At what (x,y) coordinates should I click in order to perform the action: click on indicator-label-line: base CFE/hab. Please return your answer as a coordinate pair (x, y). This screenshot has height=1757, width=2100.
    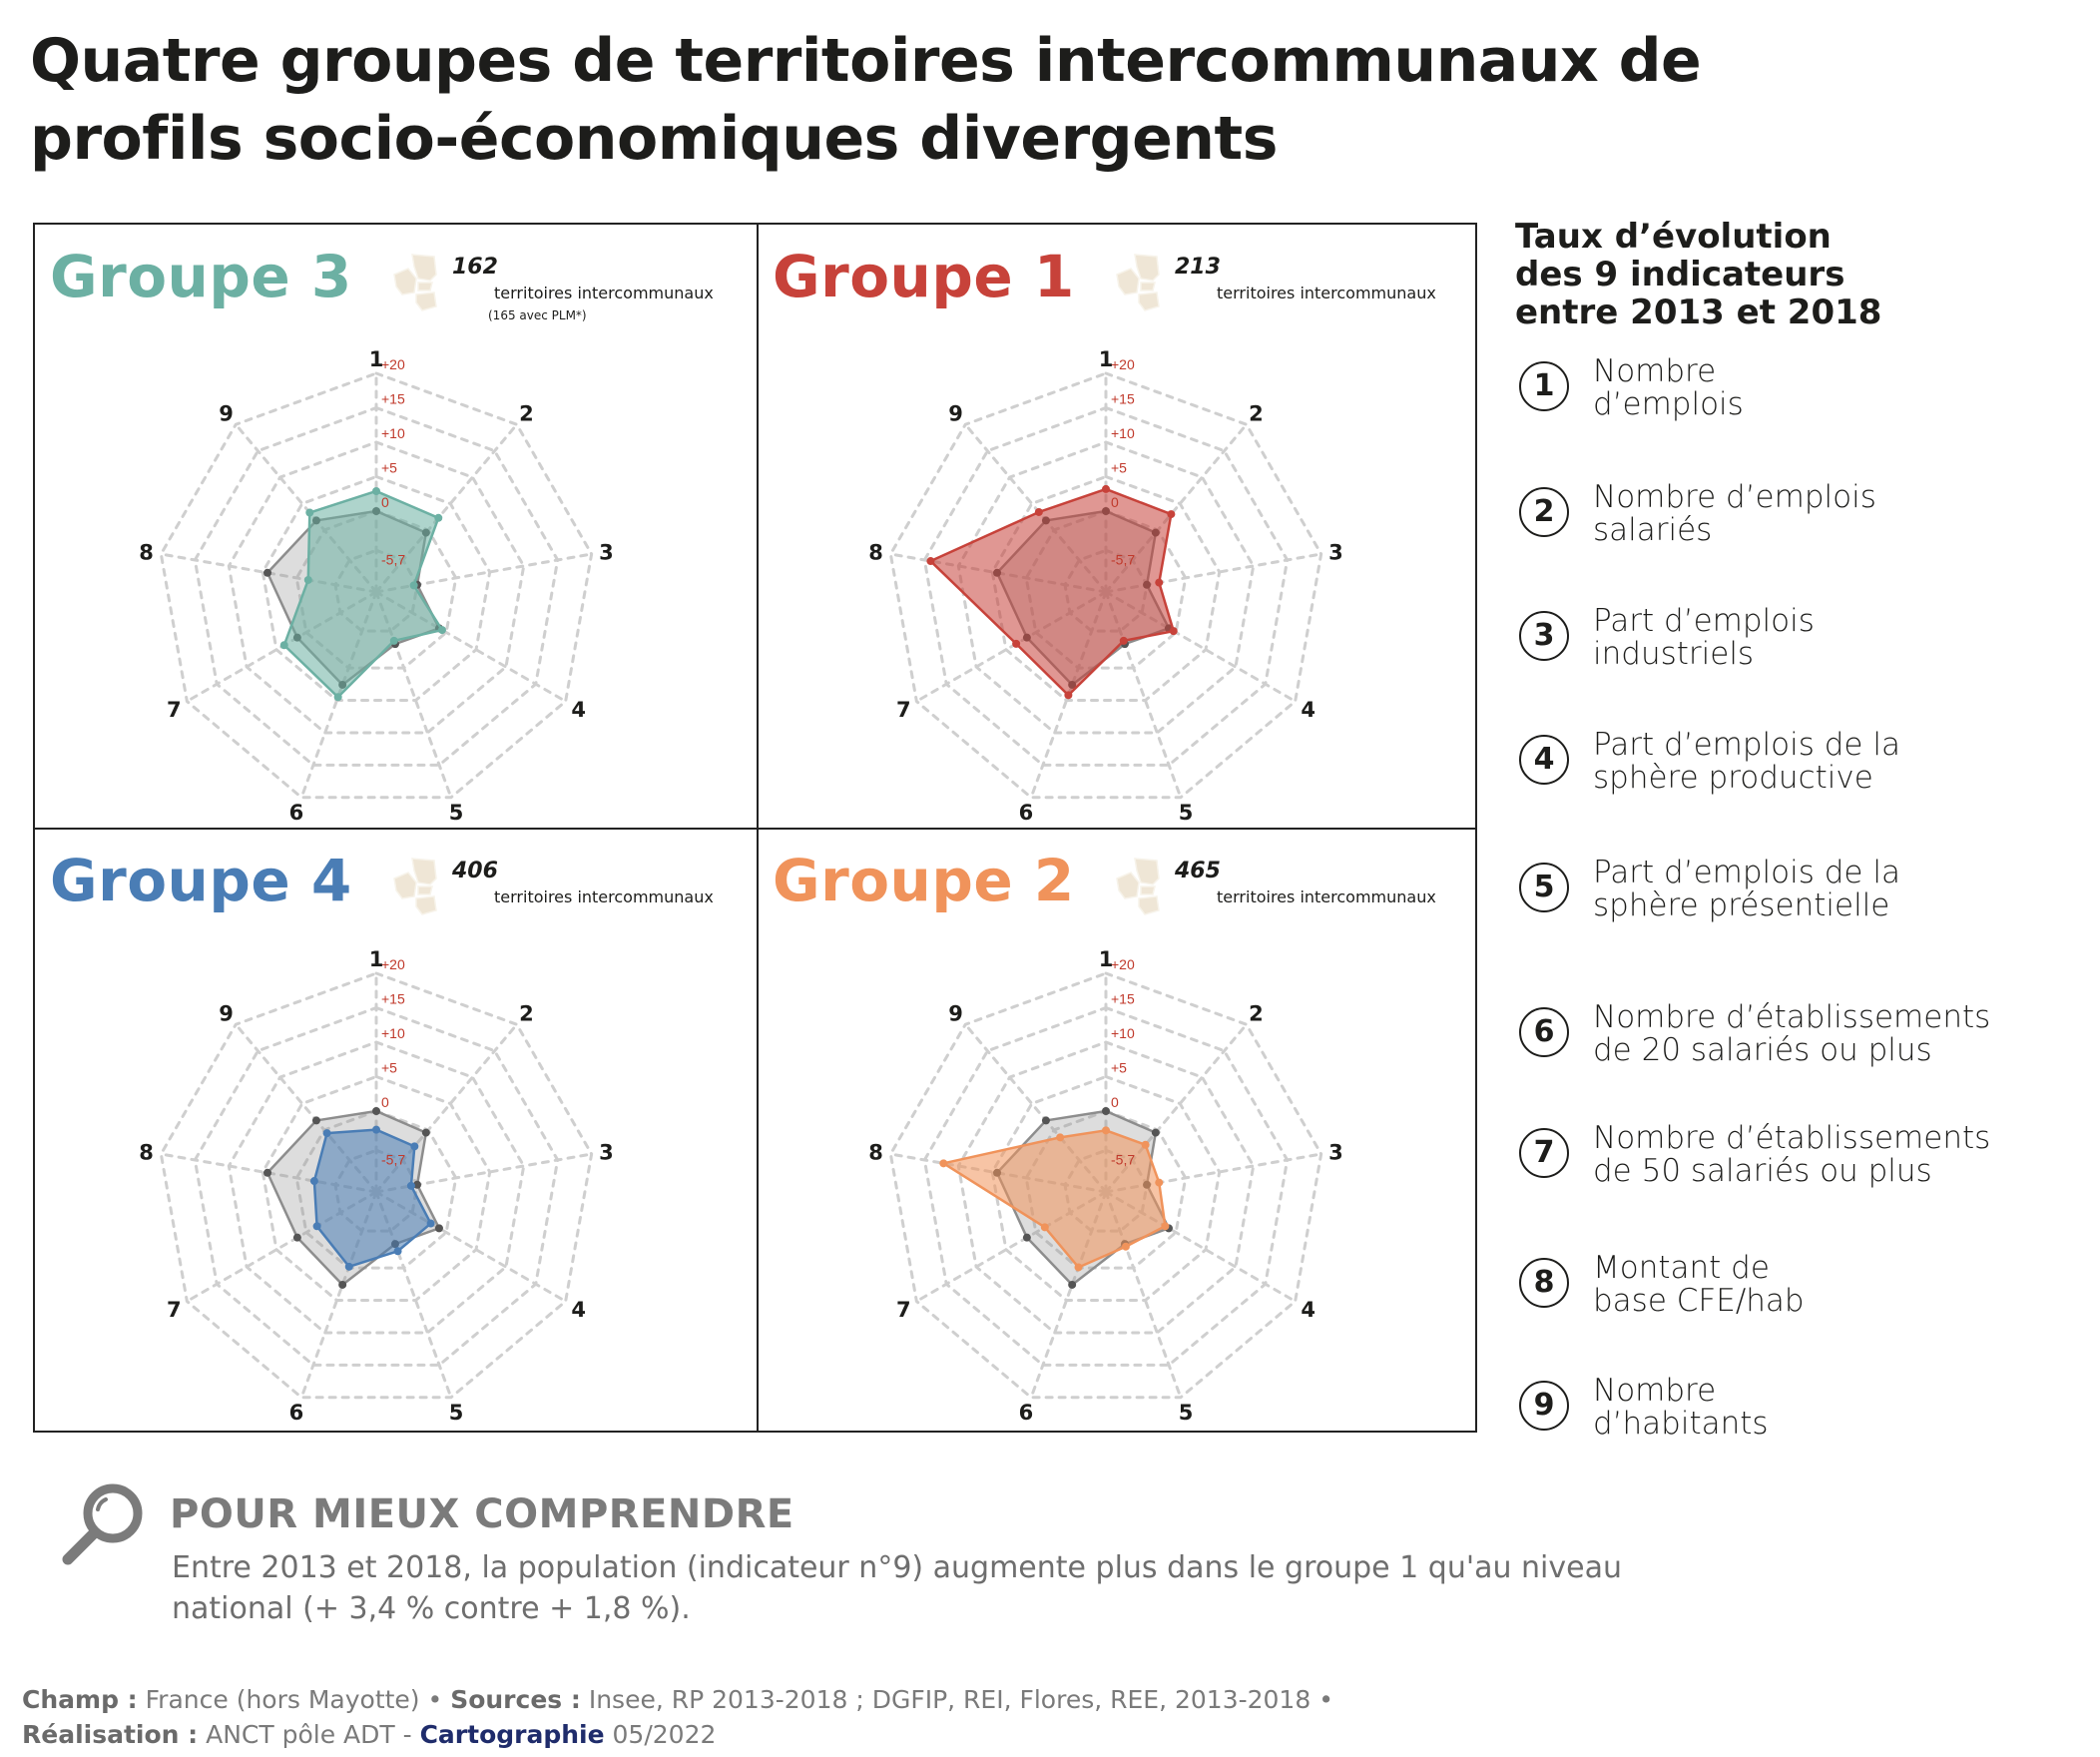
    Looking at the image, I should click on (1699, 1301).